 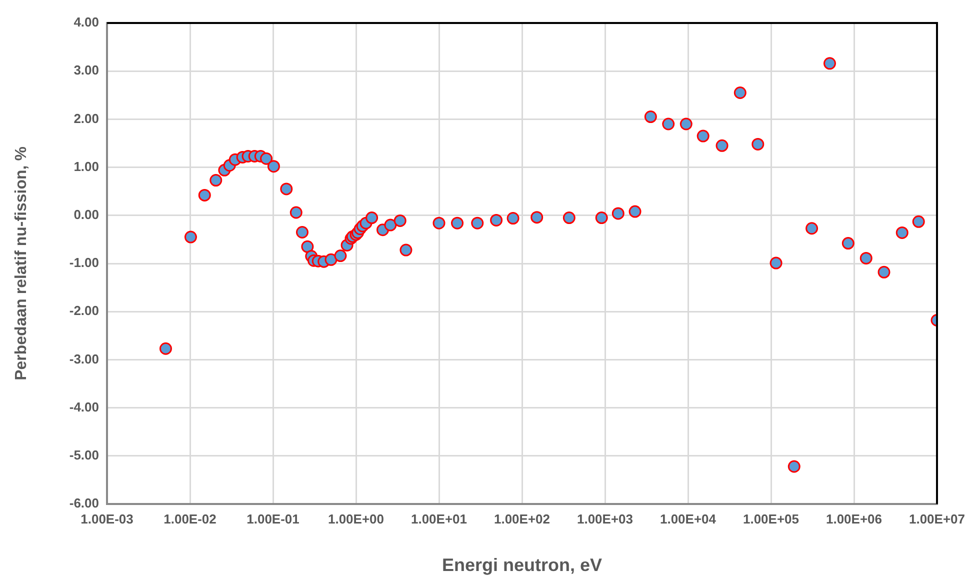 I want to click on y-axis-title: Perbedaan relatif nu-fission, %, so click(x=21, y=263).